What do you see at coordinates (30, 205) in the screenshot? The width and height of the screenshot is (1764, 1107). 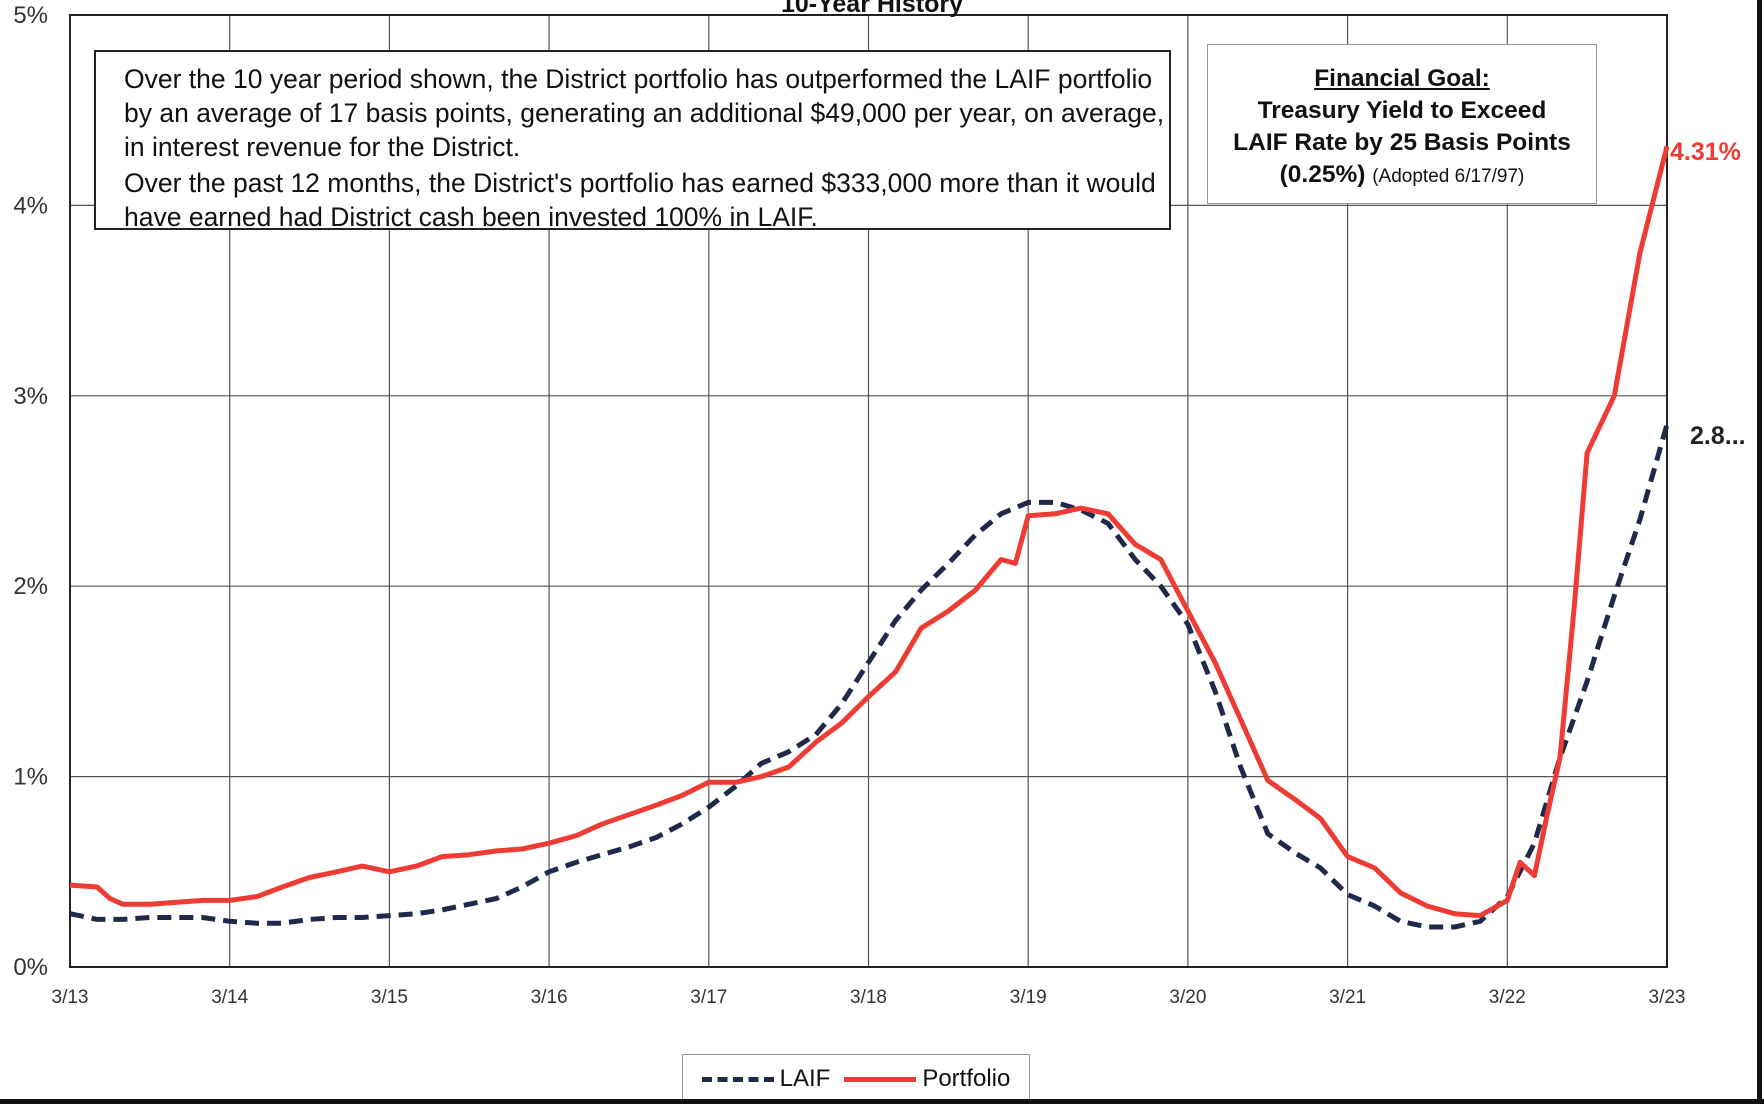 I see `y-tick-label: 4%` at bounding box center [30, 205].